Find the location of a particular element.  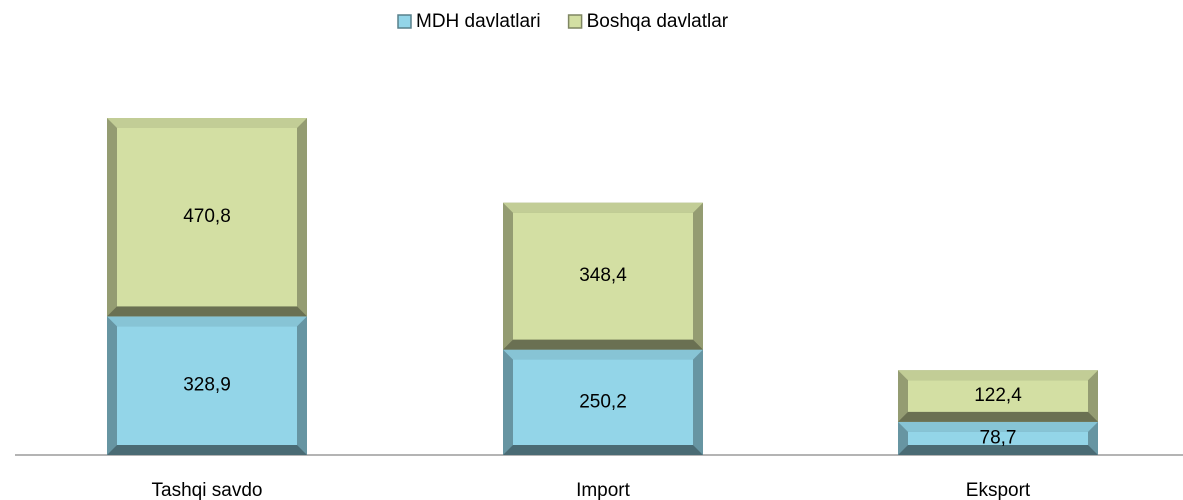

x-tick-label: Tashqi savdo is located at coordinates (207, 490).